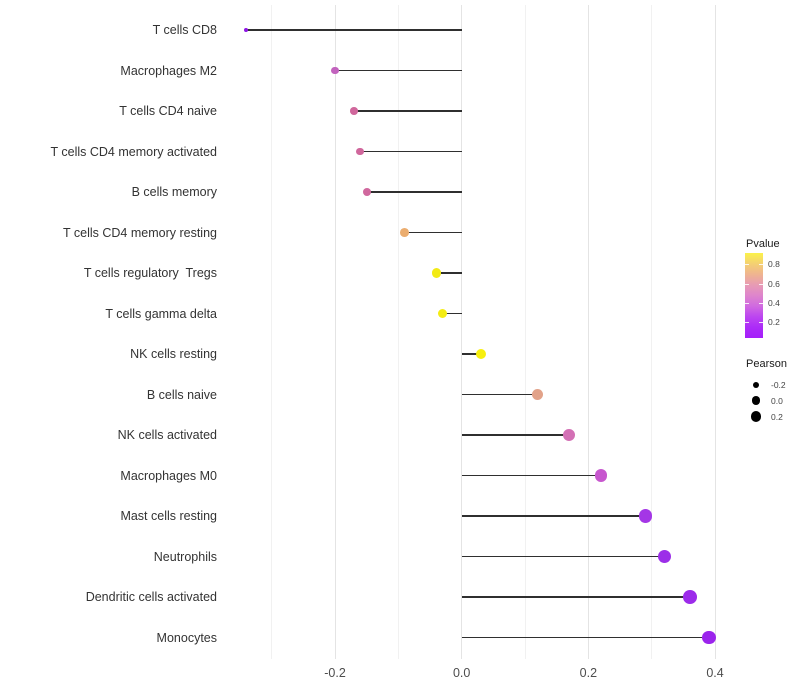 The image size is (800, 700). Describe the element at coordinates (774, 322) in the screenshot. I see `colorbar-tick-label: 0.2` at that location.